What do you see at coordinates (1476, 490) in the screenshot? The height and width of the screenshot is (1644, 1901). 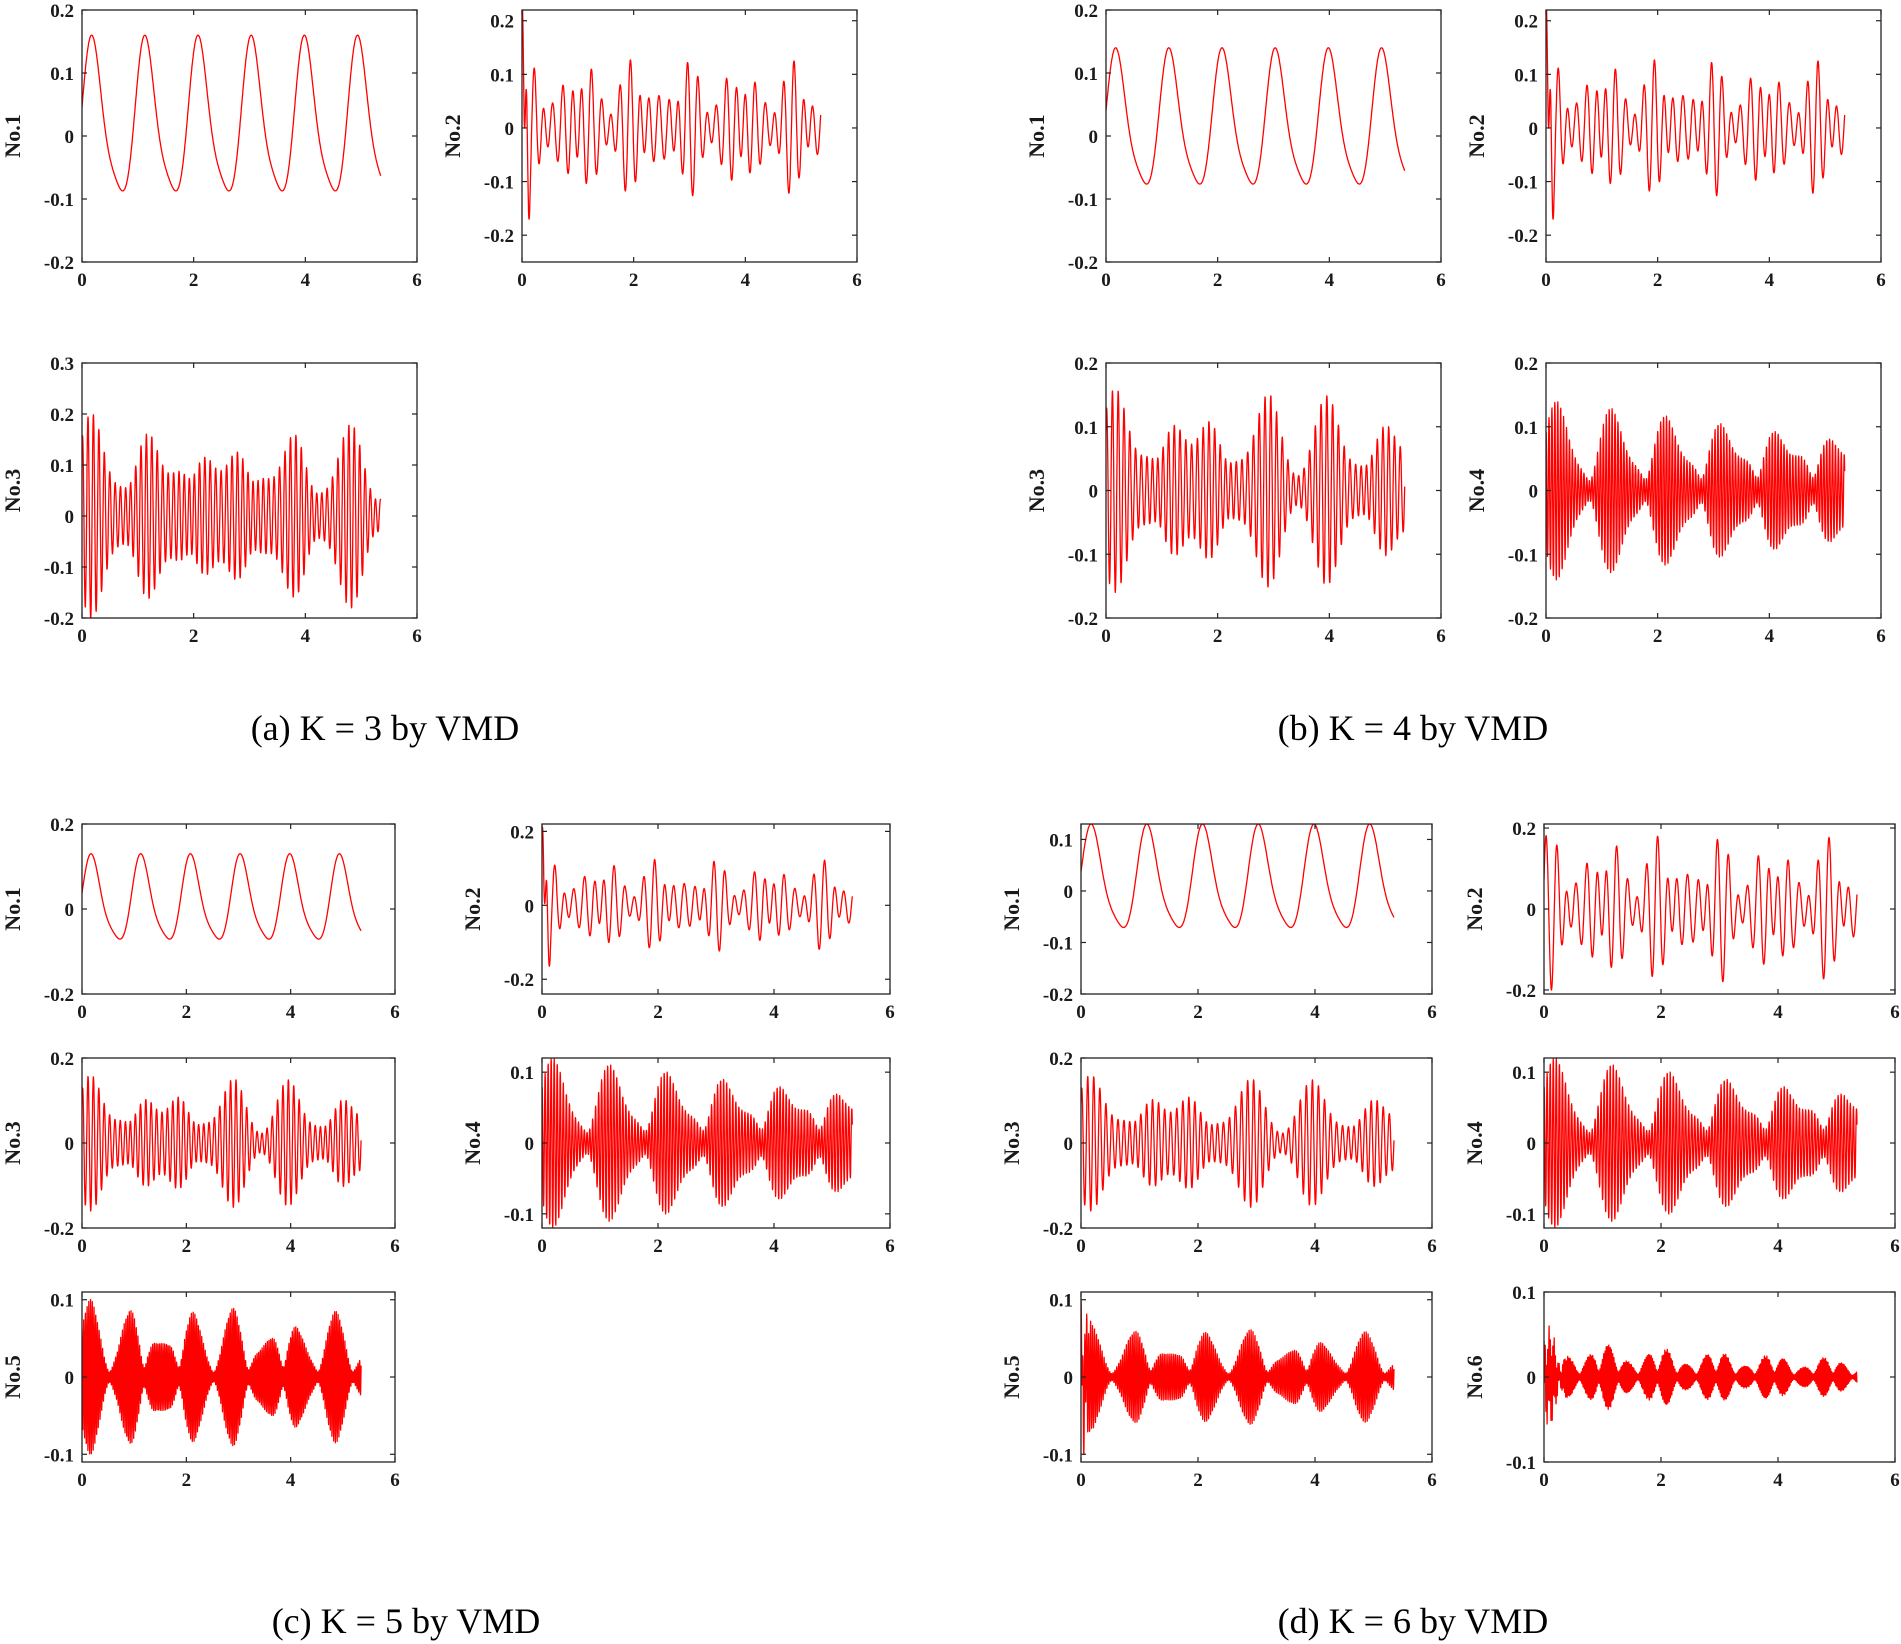 I see `y-axis-label: No.4` at bounding box center [1476, 490].